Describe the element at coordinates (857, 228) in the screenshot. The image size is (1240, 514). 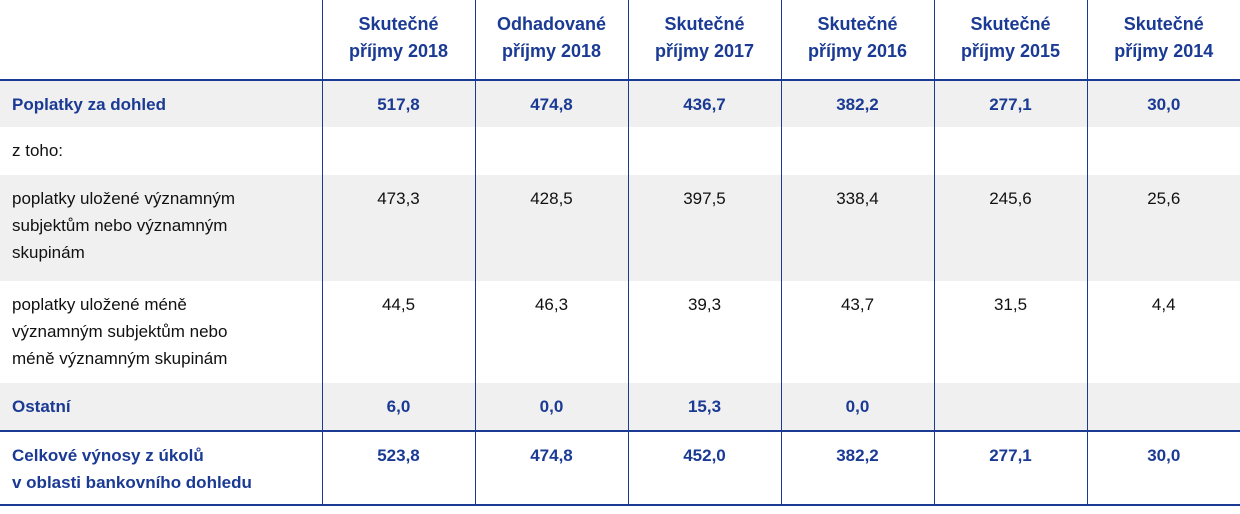
I see `value-cell: 338,4` at that location.